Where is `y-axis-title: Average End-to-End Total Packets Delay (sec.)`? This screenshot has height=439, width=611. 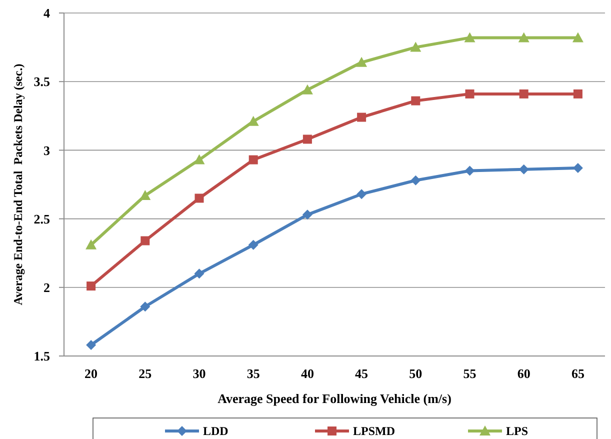
y-axis-title: Average End-to-End Total Packets Delay (sec.) is located at coordinates (18, 185).